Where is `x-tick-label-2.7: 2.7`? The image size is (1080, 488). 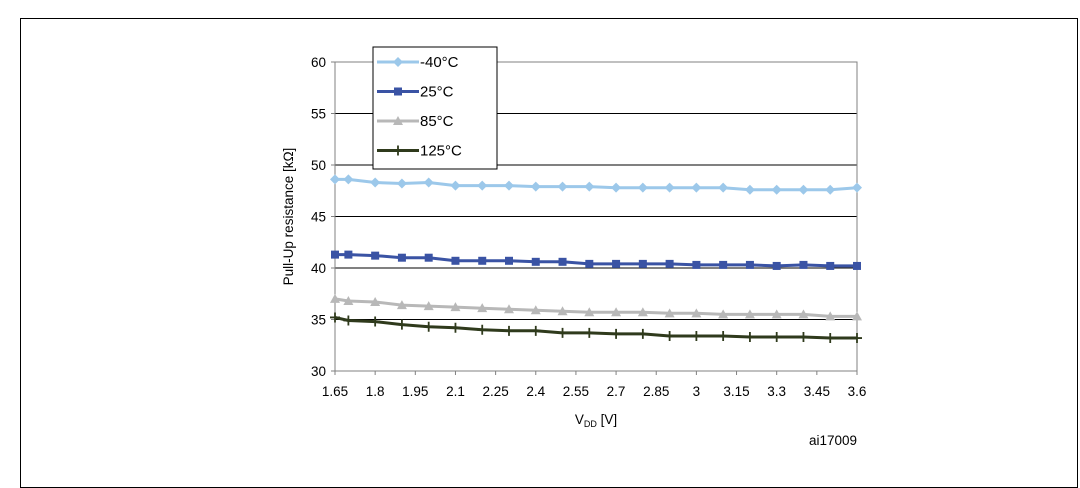 x-tick-label-2.7: 2.7 is located at coordinates (616, 391).